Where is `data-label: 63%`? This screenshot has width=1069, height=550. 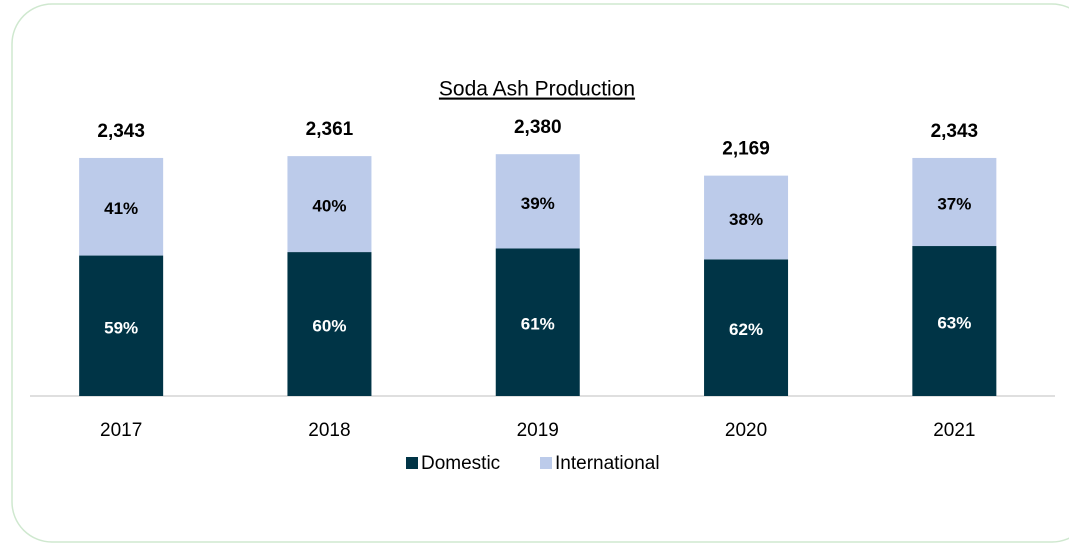
data-label: 63% is located at coordinates (954, 322).